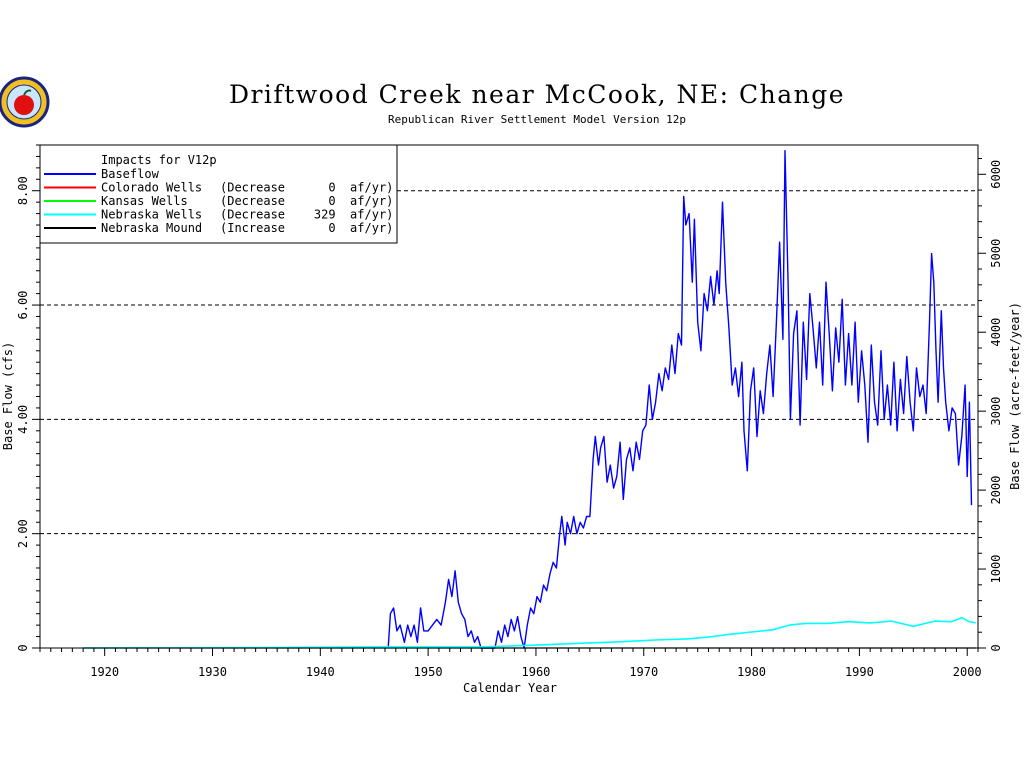  Describe the element at coordinates (23, 647) in the screenshot. I see `y-tick-label: 0` at that location.